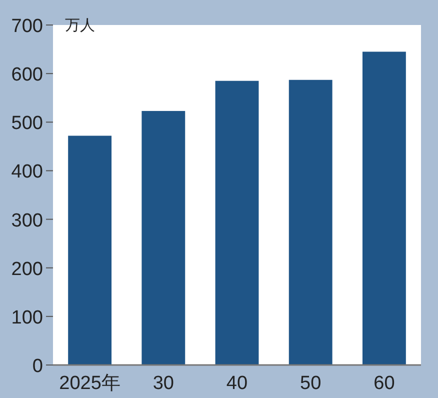  What do you see at coordinates (27, 269) in the screenshot?
I see `y-tick-label: 200` at bounding box center [27, 269].